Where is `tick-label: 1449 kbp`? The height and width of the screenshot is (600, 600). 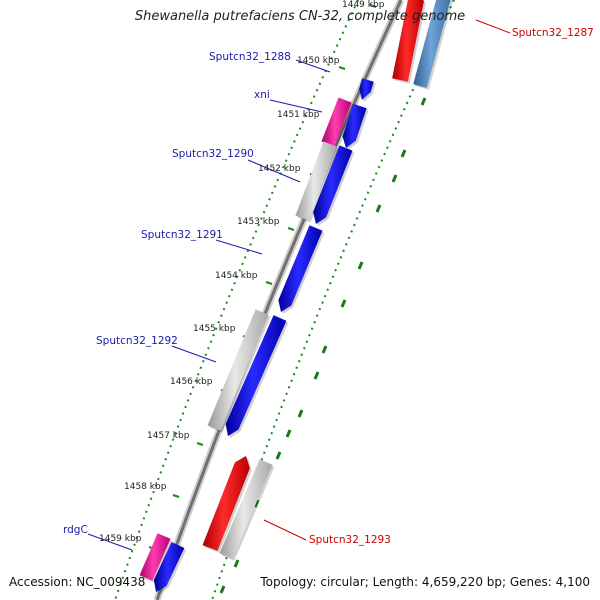 tick-label: 1449 kbp is located at coordinates (363, 5).